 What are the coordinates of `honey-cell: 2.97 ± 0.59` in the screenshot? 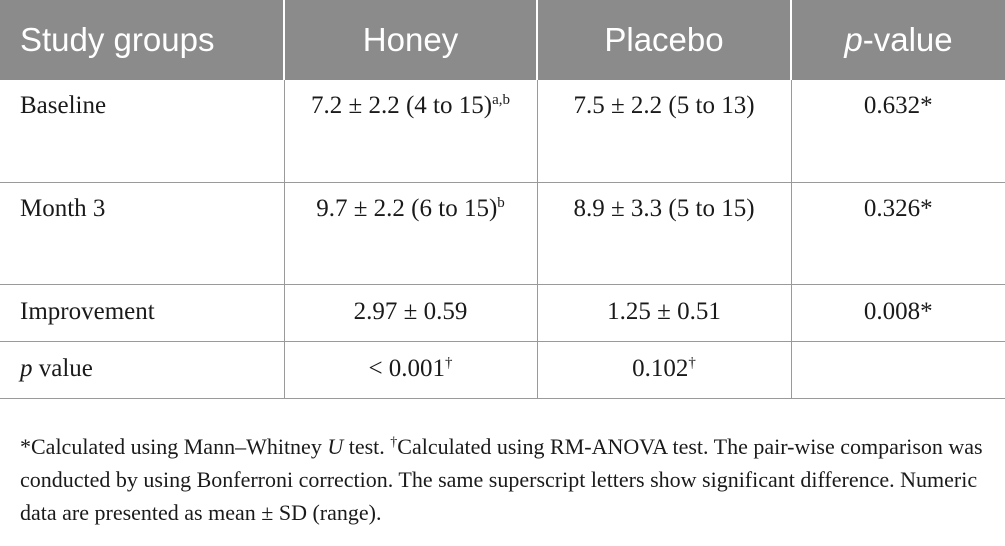 It's located at (411, 313).